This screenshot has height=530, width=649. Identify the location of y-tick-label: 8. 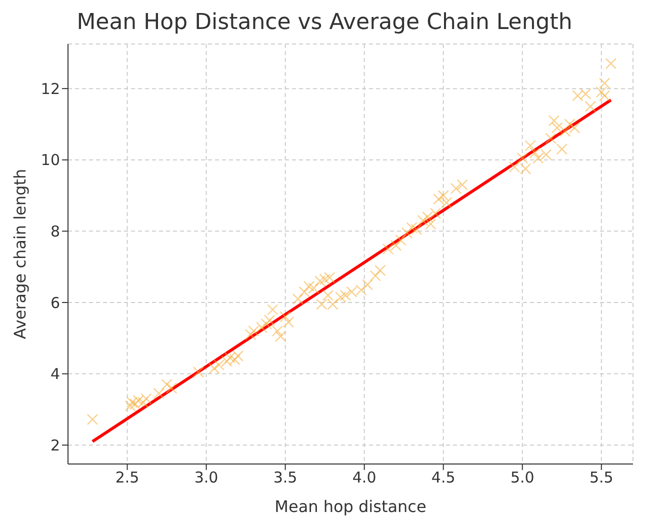
(55, 231).